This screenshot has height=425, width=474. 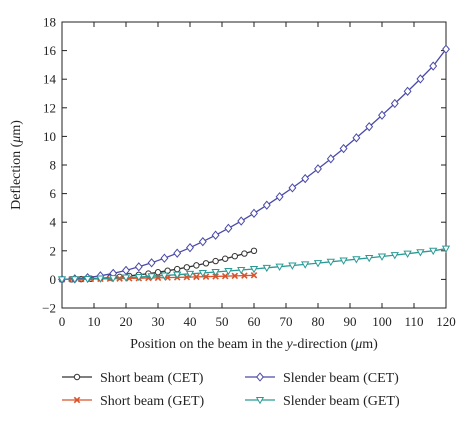 What do you see at coordinates (126, 321) in the screenshot?
I see `x-tick-label: 20` at bounding box center [126, 321].